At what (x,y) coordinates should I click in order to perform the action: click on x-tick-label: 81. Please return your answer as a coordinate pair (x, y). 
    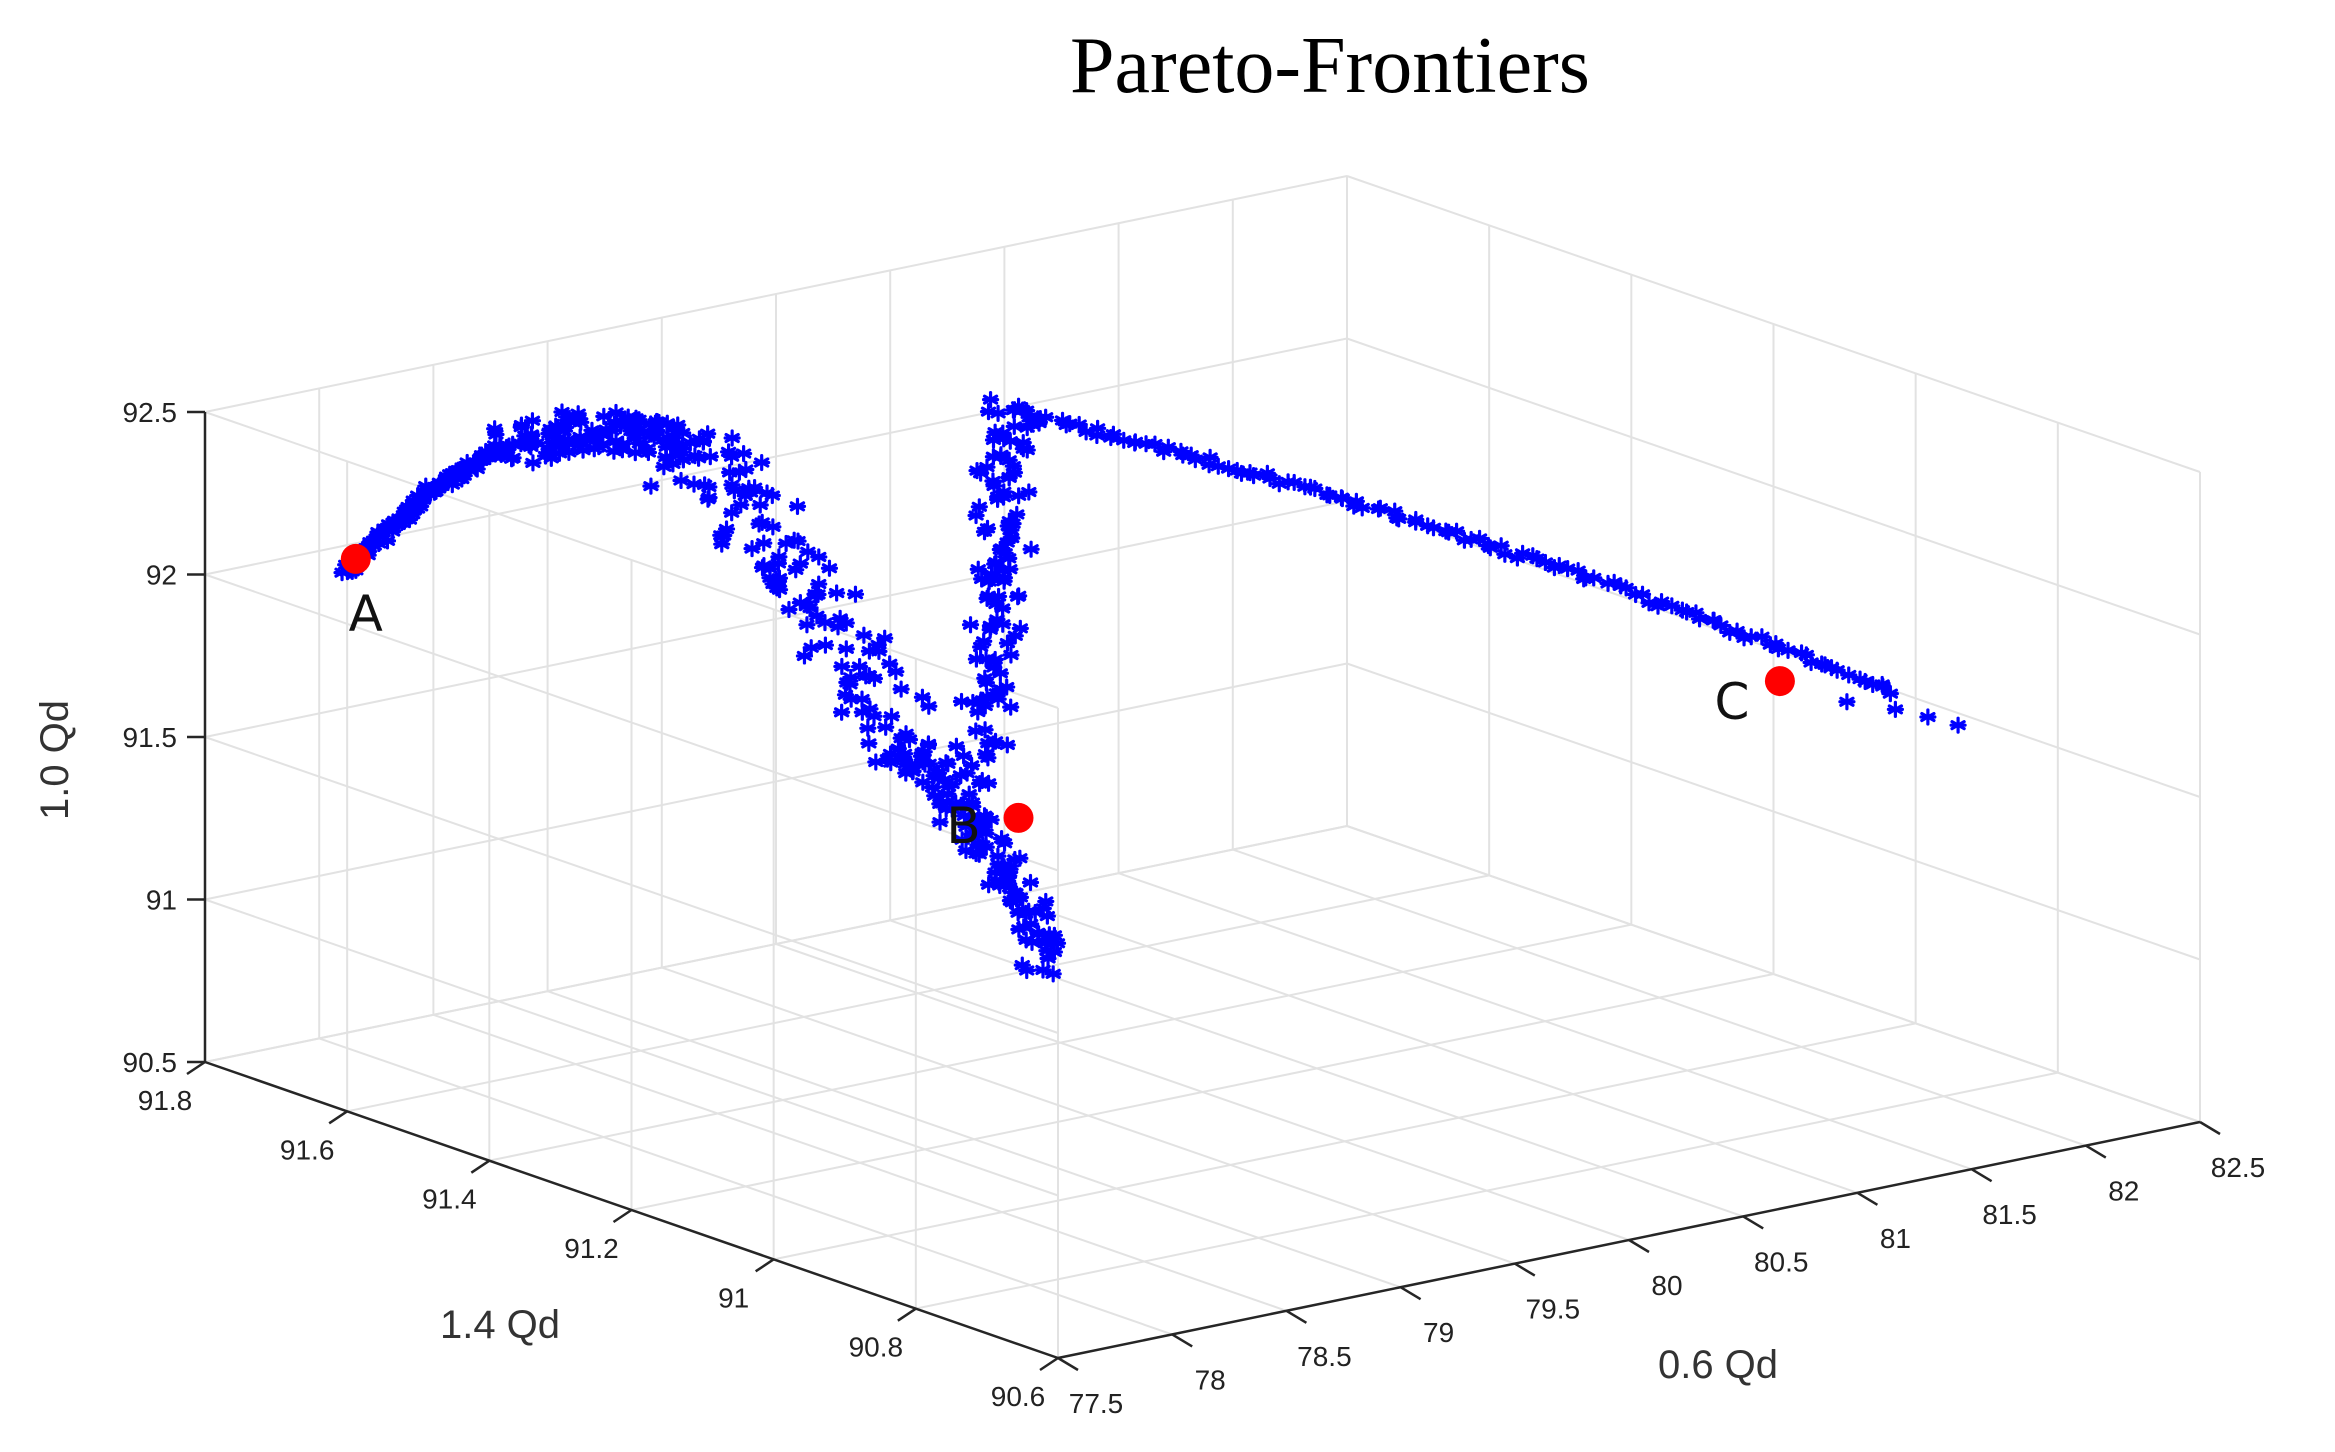
    Looking at the image, I should click on (1895, 1238).